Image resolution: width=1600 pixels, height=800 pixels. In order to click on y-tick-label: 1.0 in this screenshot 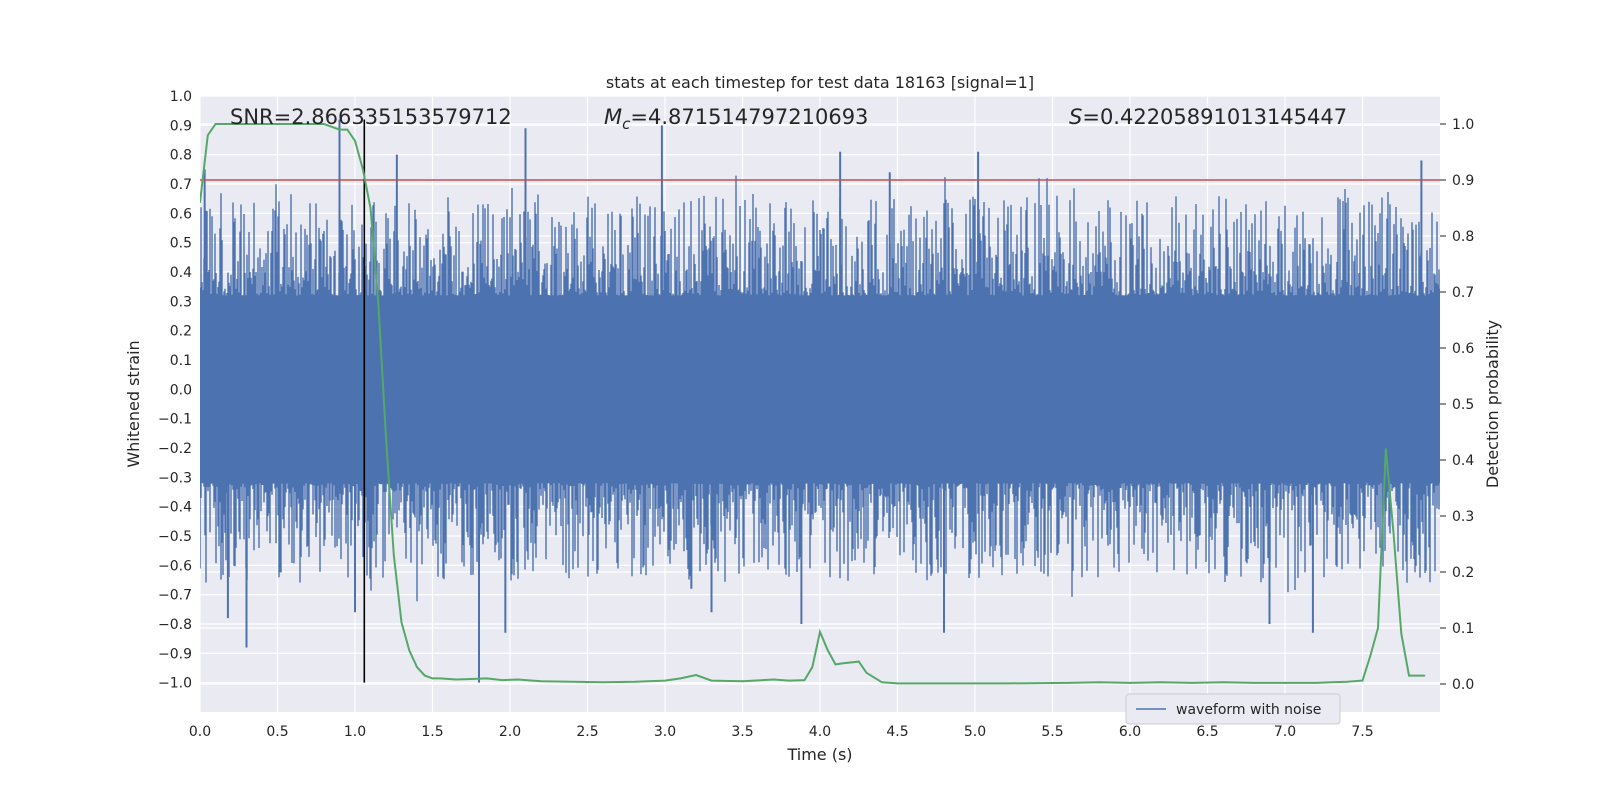, I will do `click(181, 97)`.